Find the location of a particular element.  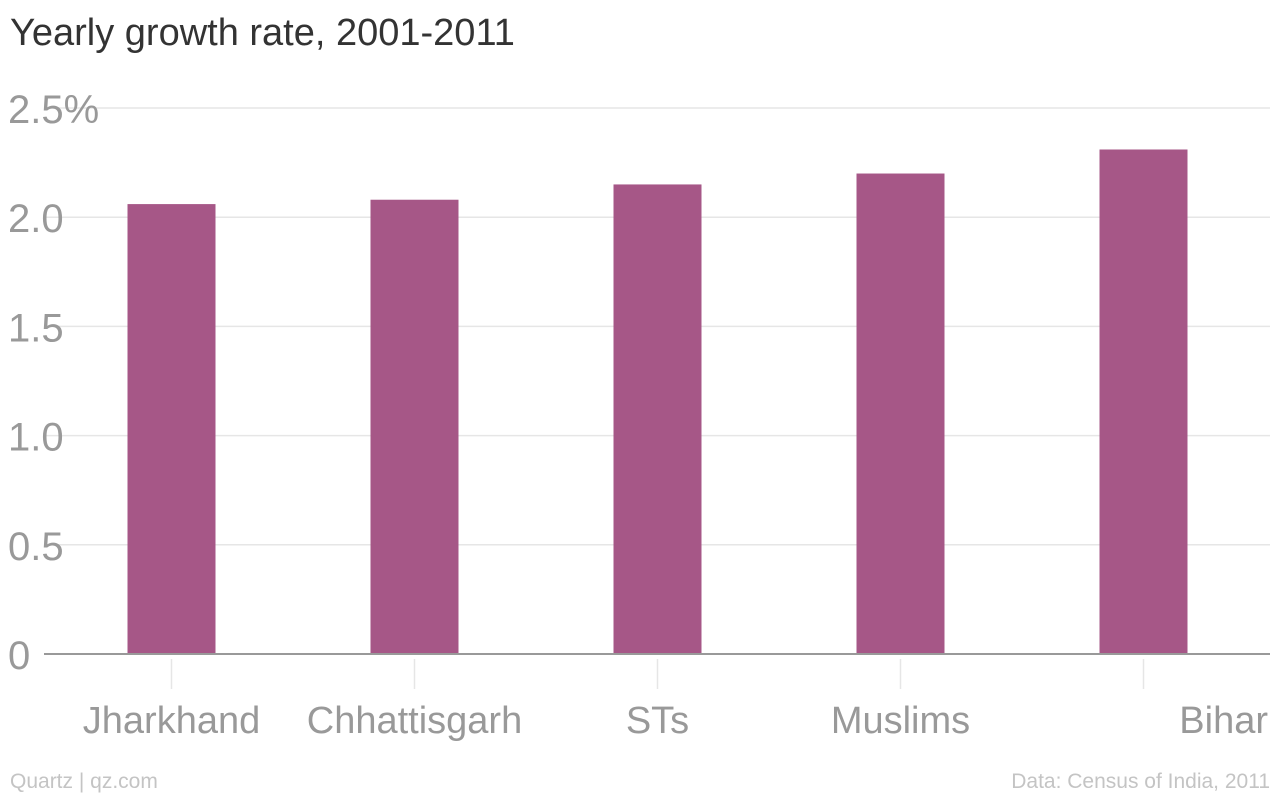

chart-title: Yearly growth rate, 2001-2011 is located at coordinates (262, 33).